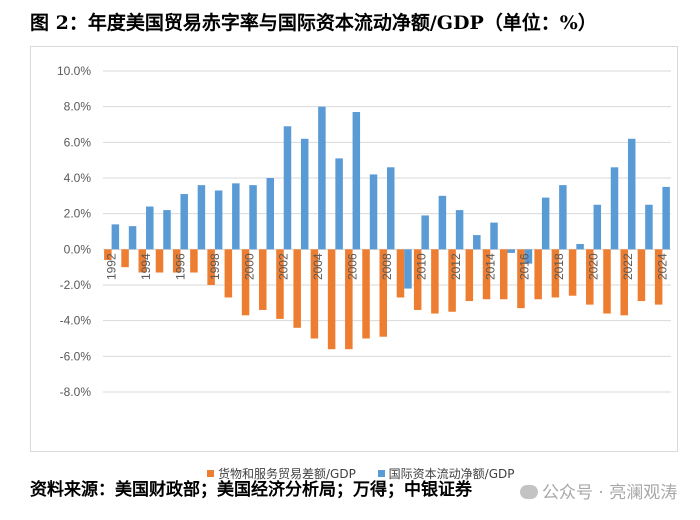 This screenshot has height=520, width=700. Describe the element at coordinates (529, 492) in the screenshot. I see `wechat-icon` at that location.